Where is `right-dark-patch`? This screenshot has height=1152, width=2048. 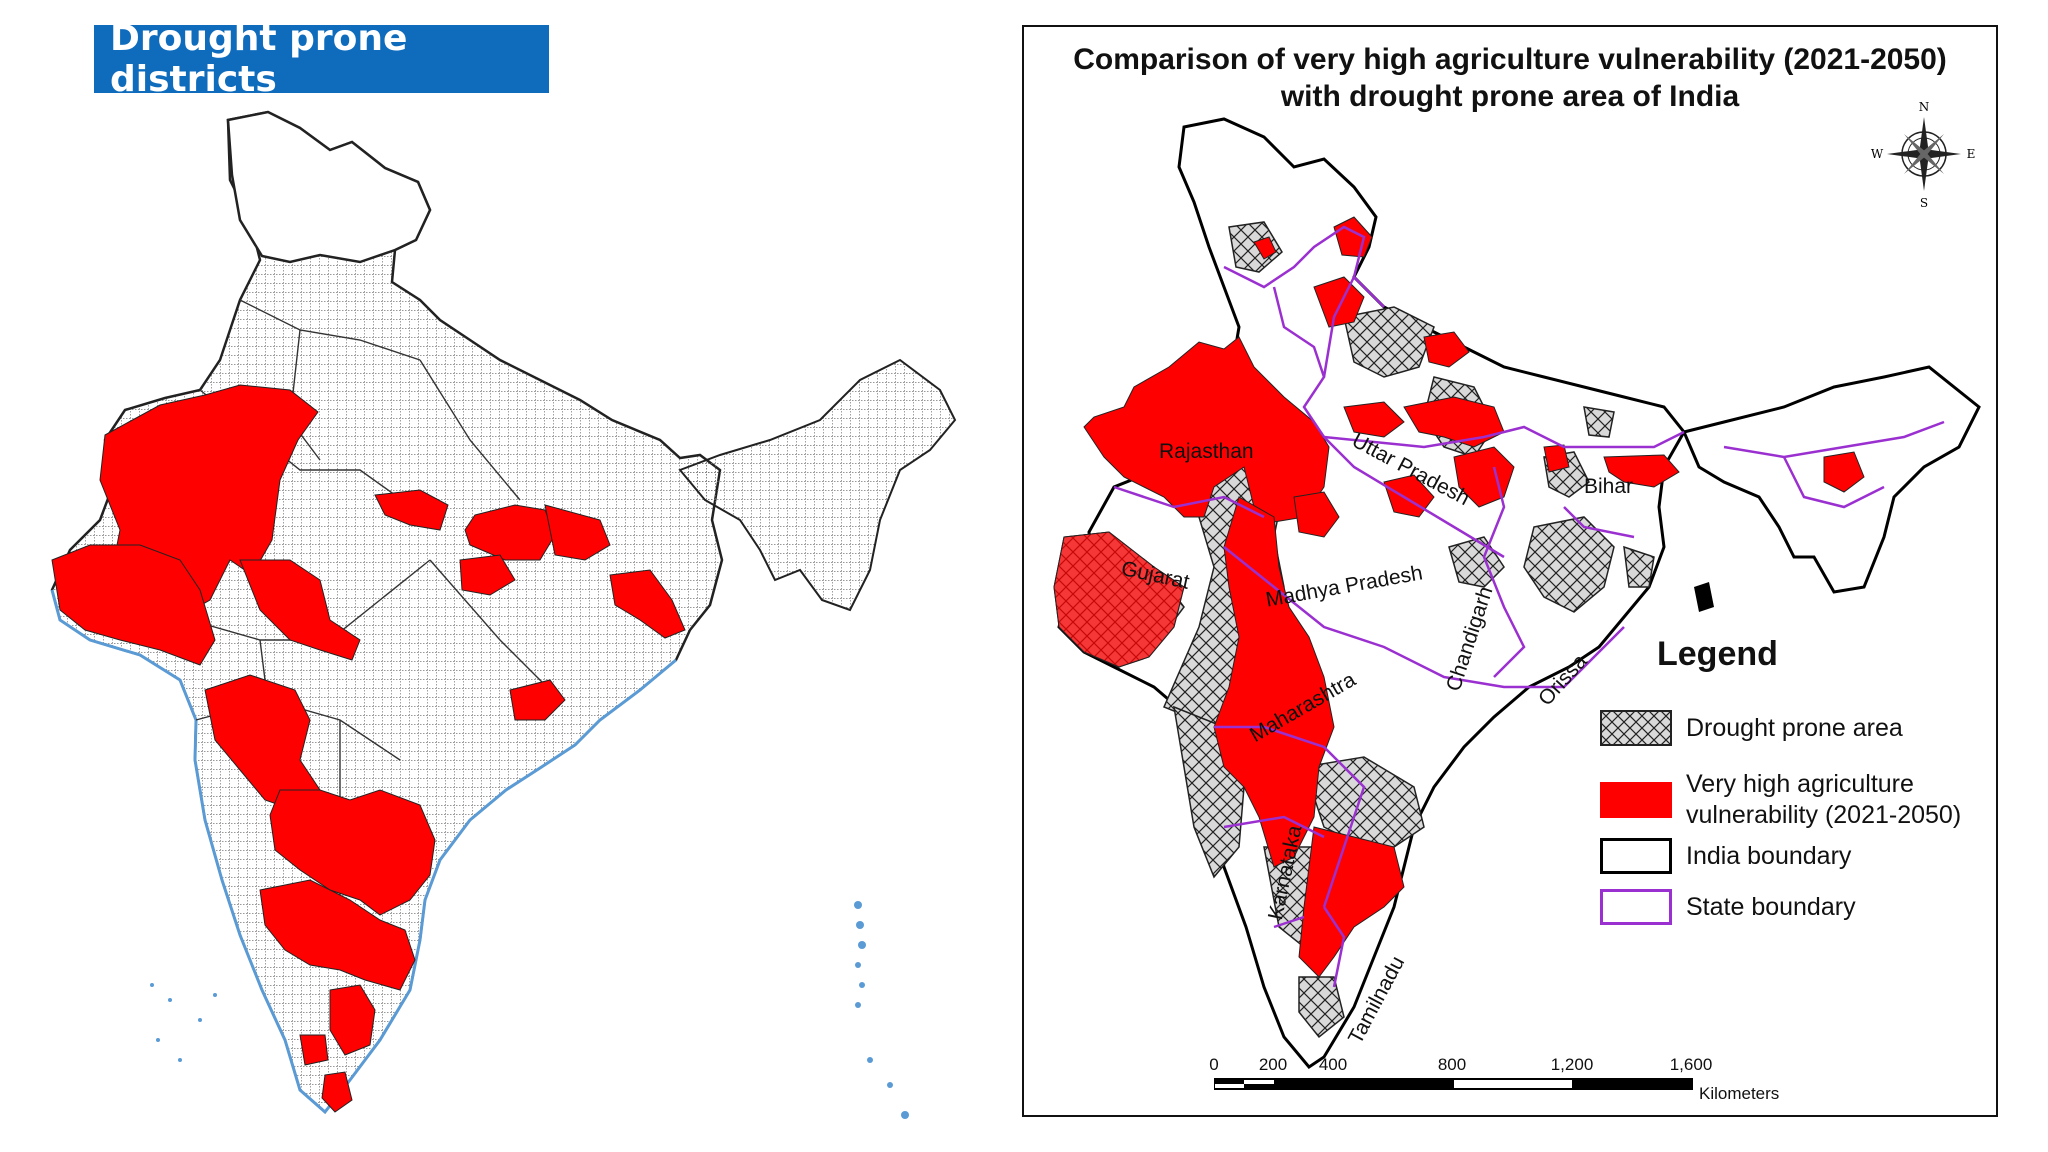 right-dark-patch is located at coordinates (1704, 597).